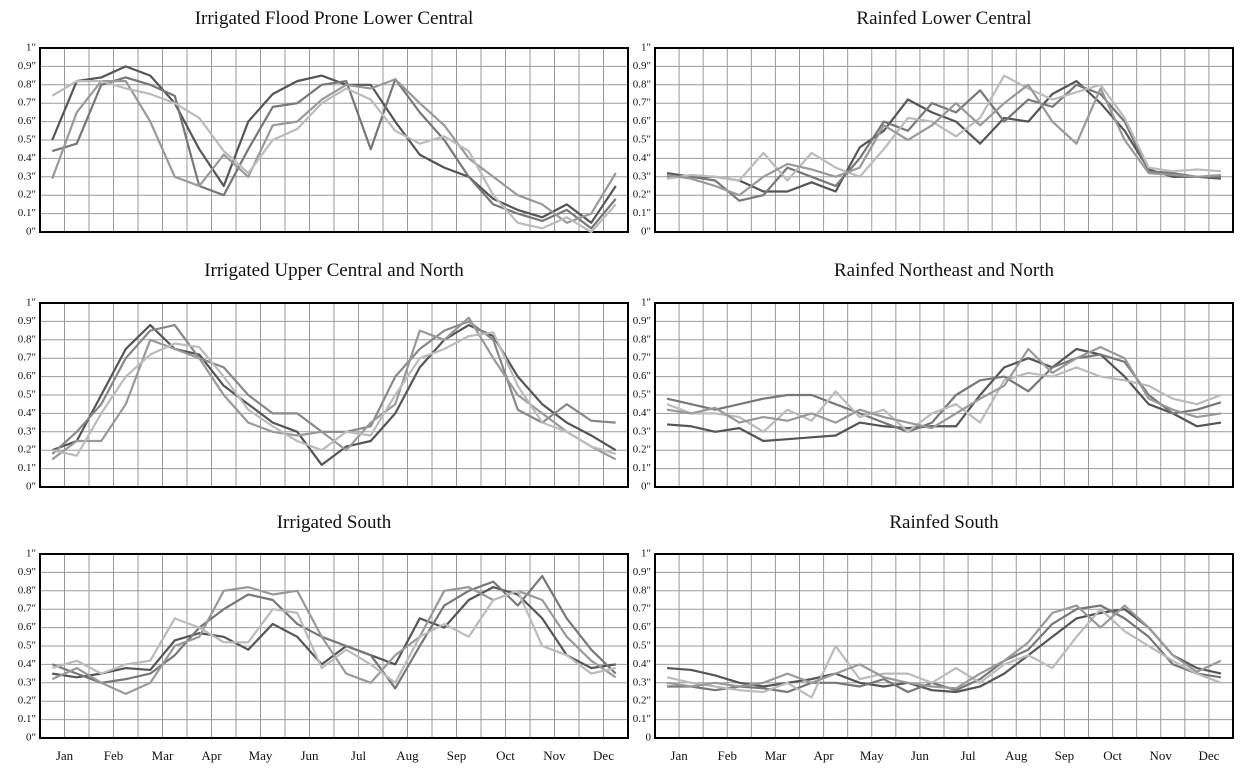 The image size is (1241, 769). Describe the element at coordinates (944, 522) in the screenshot. I see `chart-title: Rainfed South` at that location.